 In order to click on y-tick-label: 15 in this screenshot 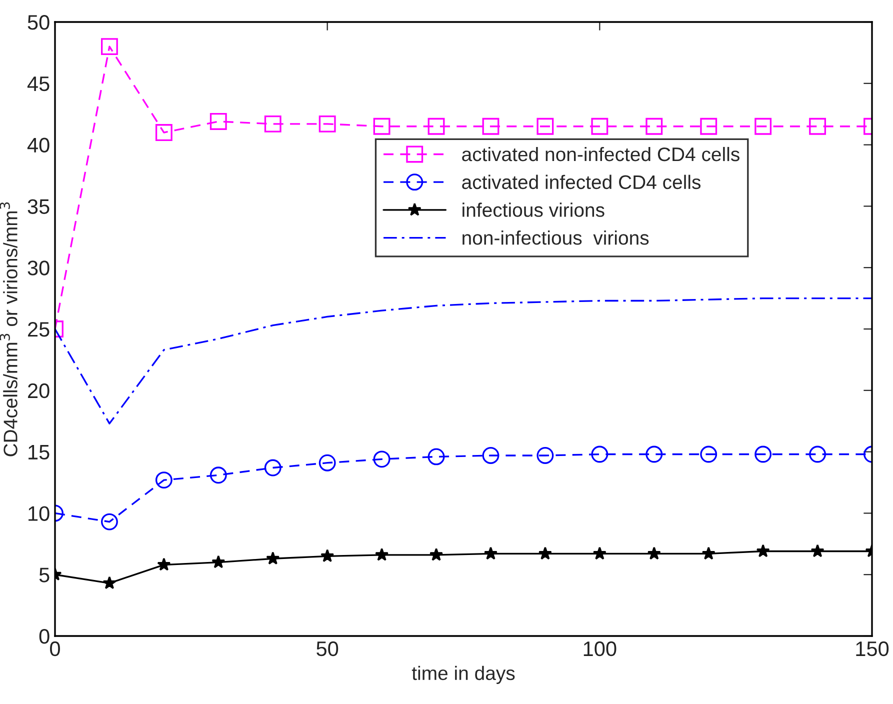, I will do `click(39, 452)`.